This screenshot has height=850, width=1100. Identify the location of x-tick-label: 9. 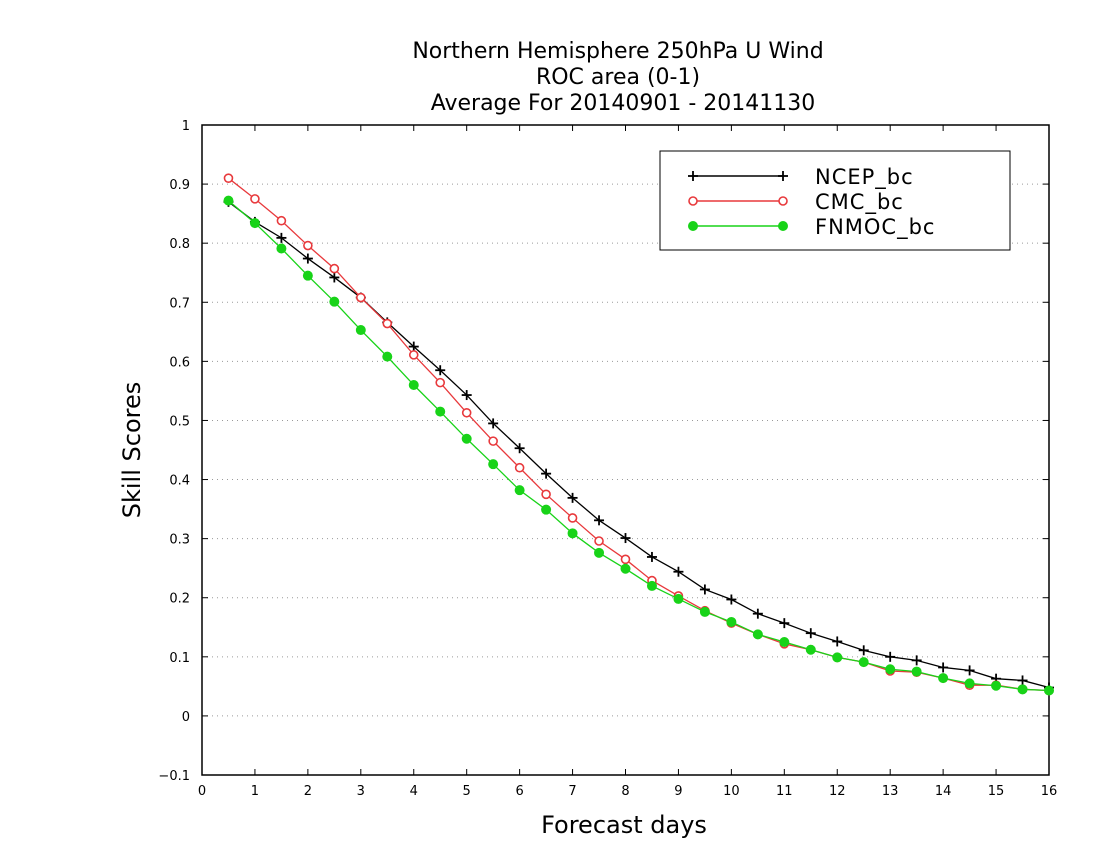
(678, 791).